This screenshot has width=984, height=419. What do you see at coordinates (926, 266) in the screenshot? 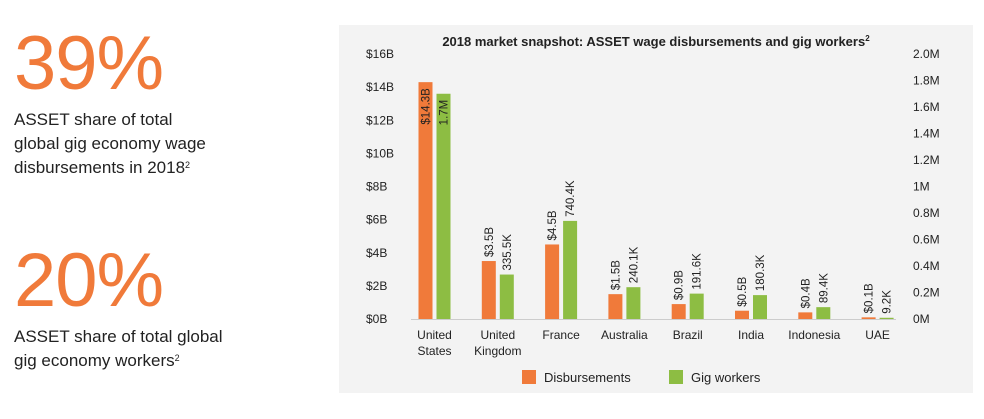
I see `right-axis-tick-label: 0.4M` at bounding box center [926, 266].